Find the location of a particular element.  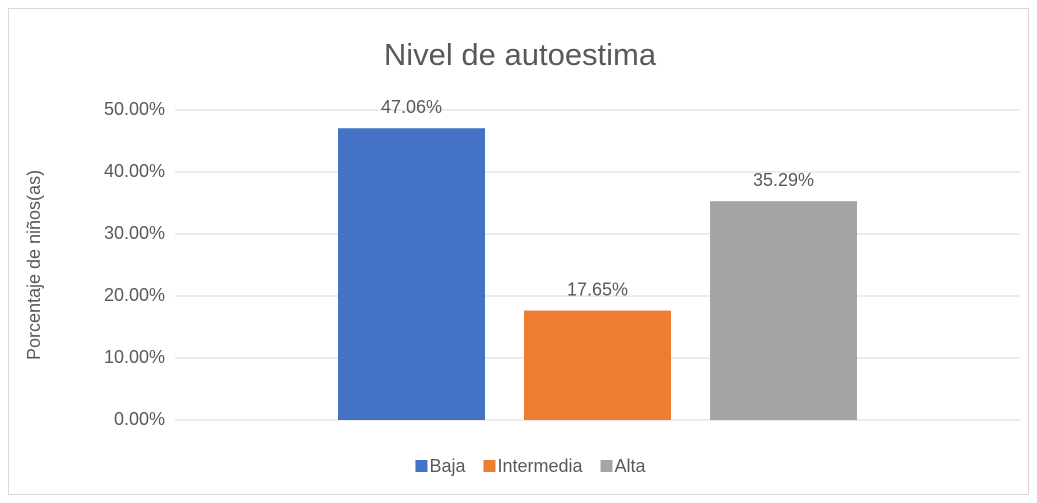

y-tick-label: 50.00% is located at coordinates (134, 109).